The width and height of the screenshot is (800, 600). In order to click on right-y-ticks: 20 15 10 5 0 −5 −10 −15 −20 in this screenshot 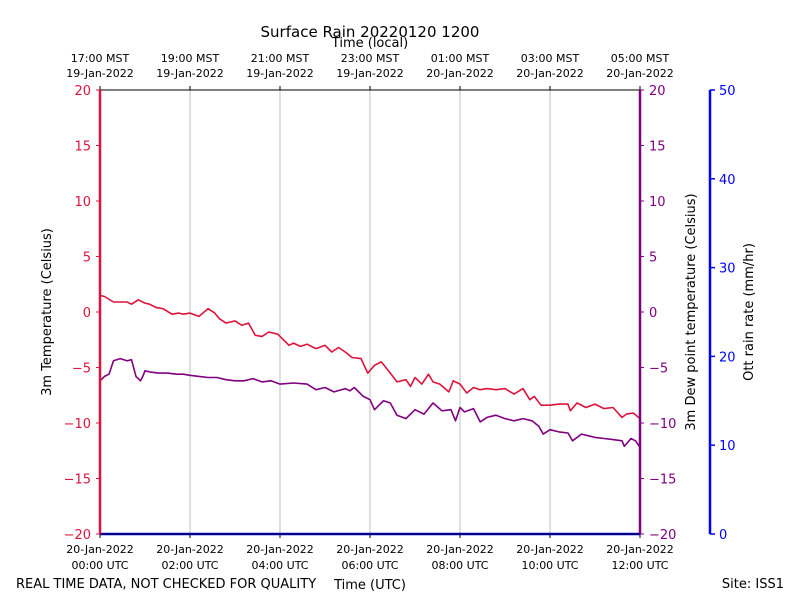, I will do `click(658, 313)`.